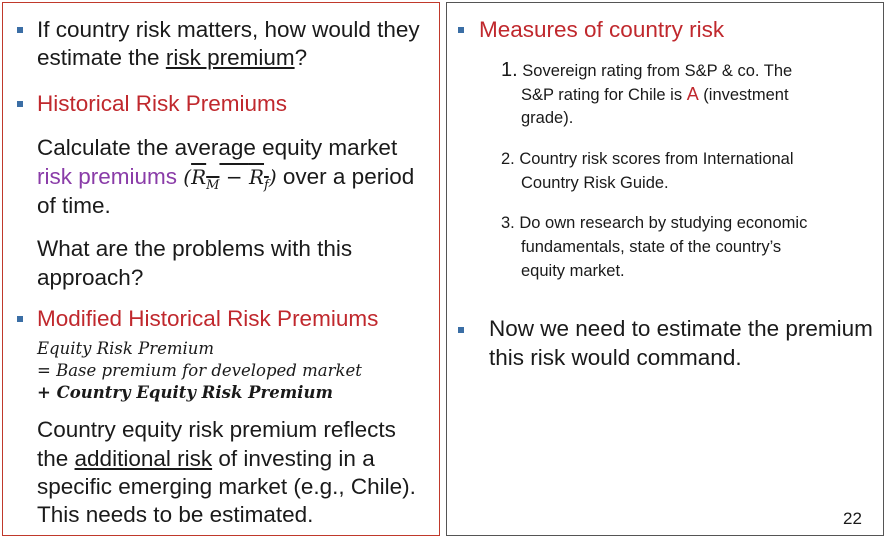 The height and width of the screenshot is (541, 887). What do you see at coordinates (107, 176) in the screenshot?
I see `risk-premiums-term: risk premiums` at bounding box center [107, 176].